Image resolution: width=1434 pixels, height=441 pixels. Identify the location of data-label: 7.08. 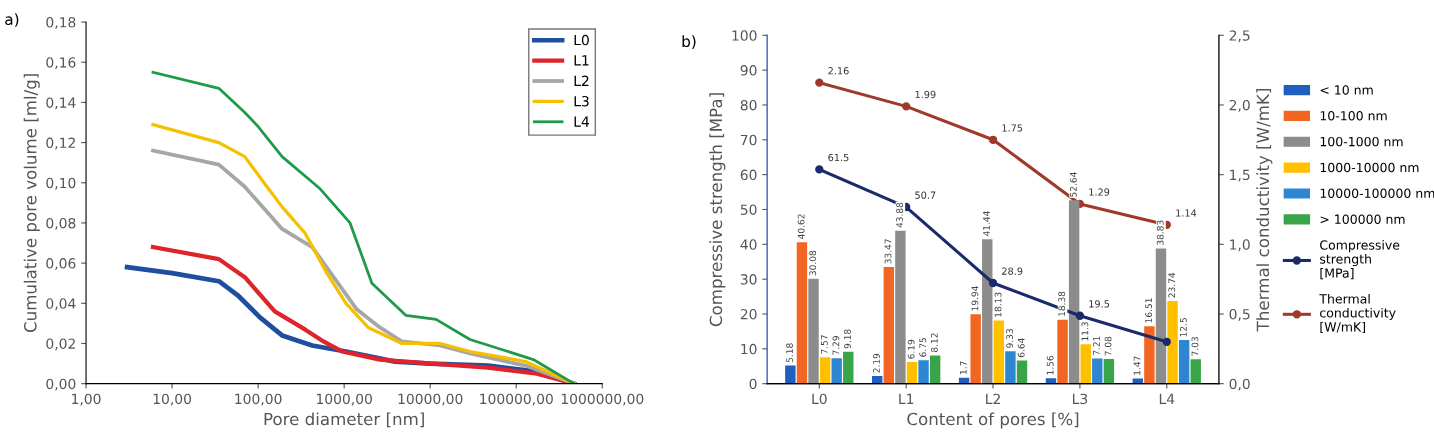
(1108, 346).